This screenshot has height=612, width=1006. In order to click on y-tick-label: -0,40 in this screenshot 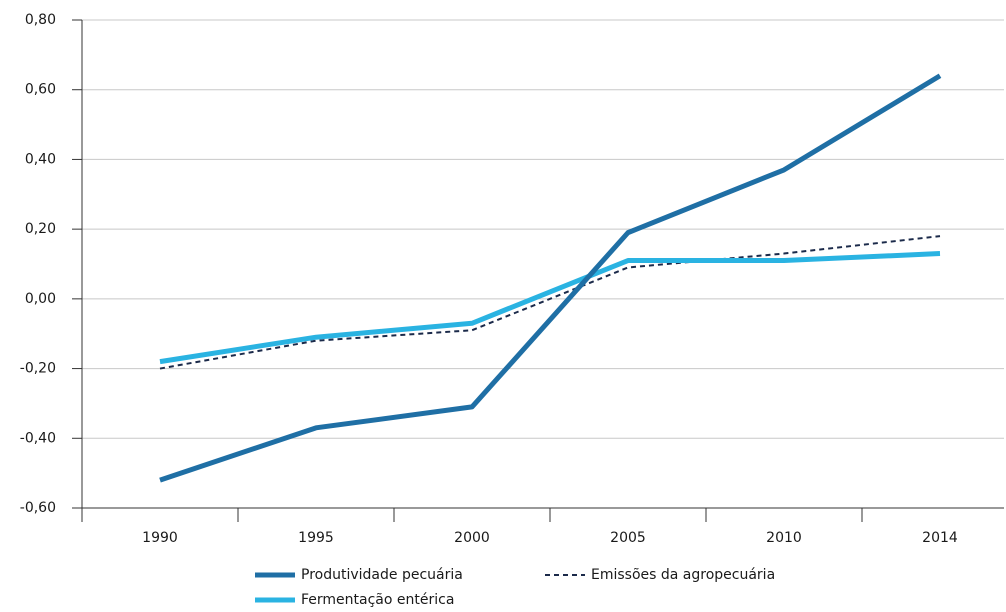, I will do `click(38, 438)`.